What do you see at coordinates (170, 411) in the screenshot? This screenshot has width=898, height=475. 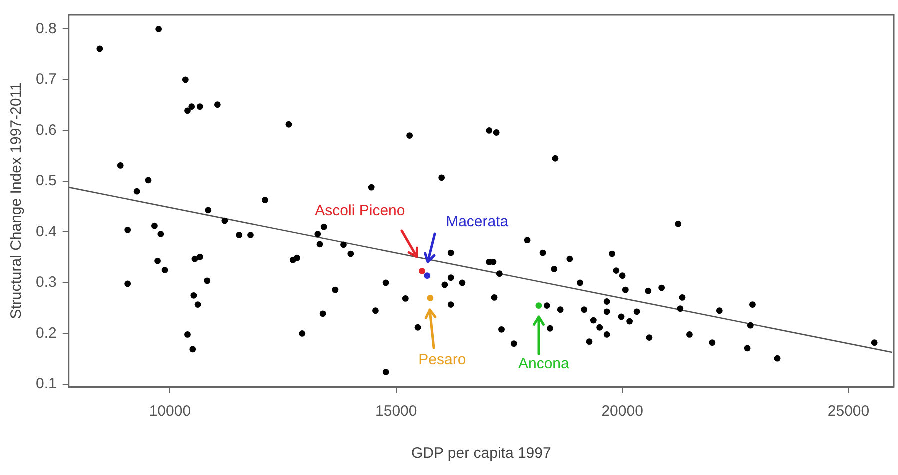 I see `x-tick-label: 10000` at bounding box center [170, 411].